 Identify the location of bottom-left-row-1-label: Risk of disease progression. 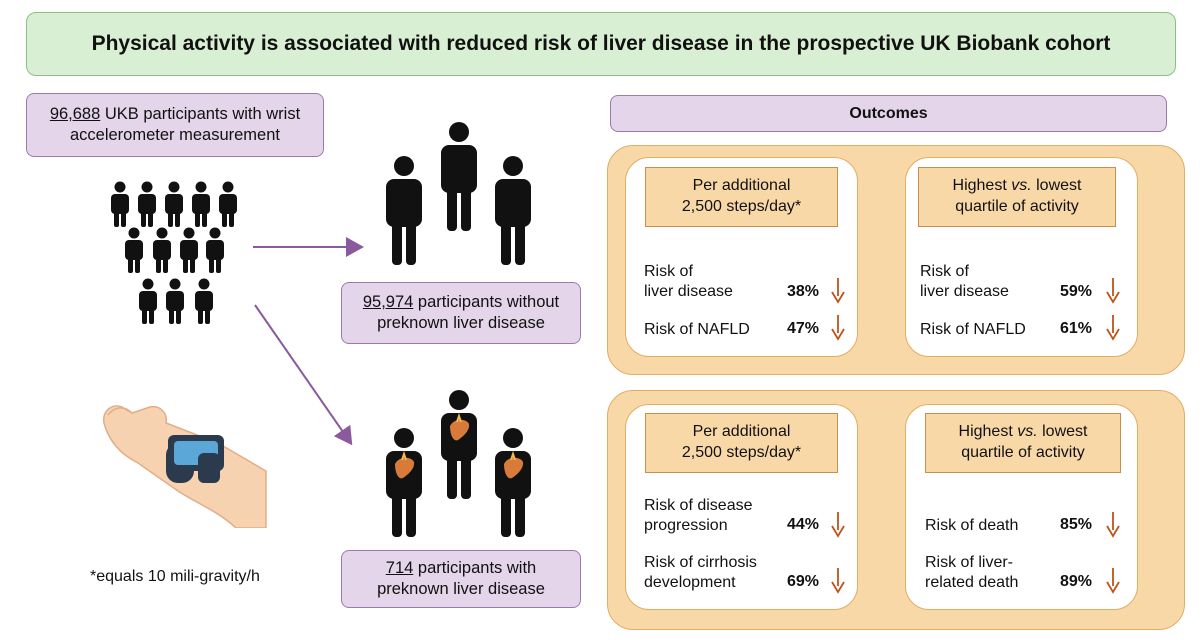
(698, 516).